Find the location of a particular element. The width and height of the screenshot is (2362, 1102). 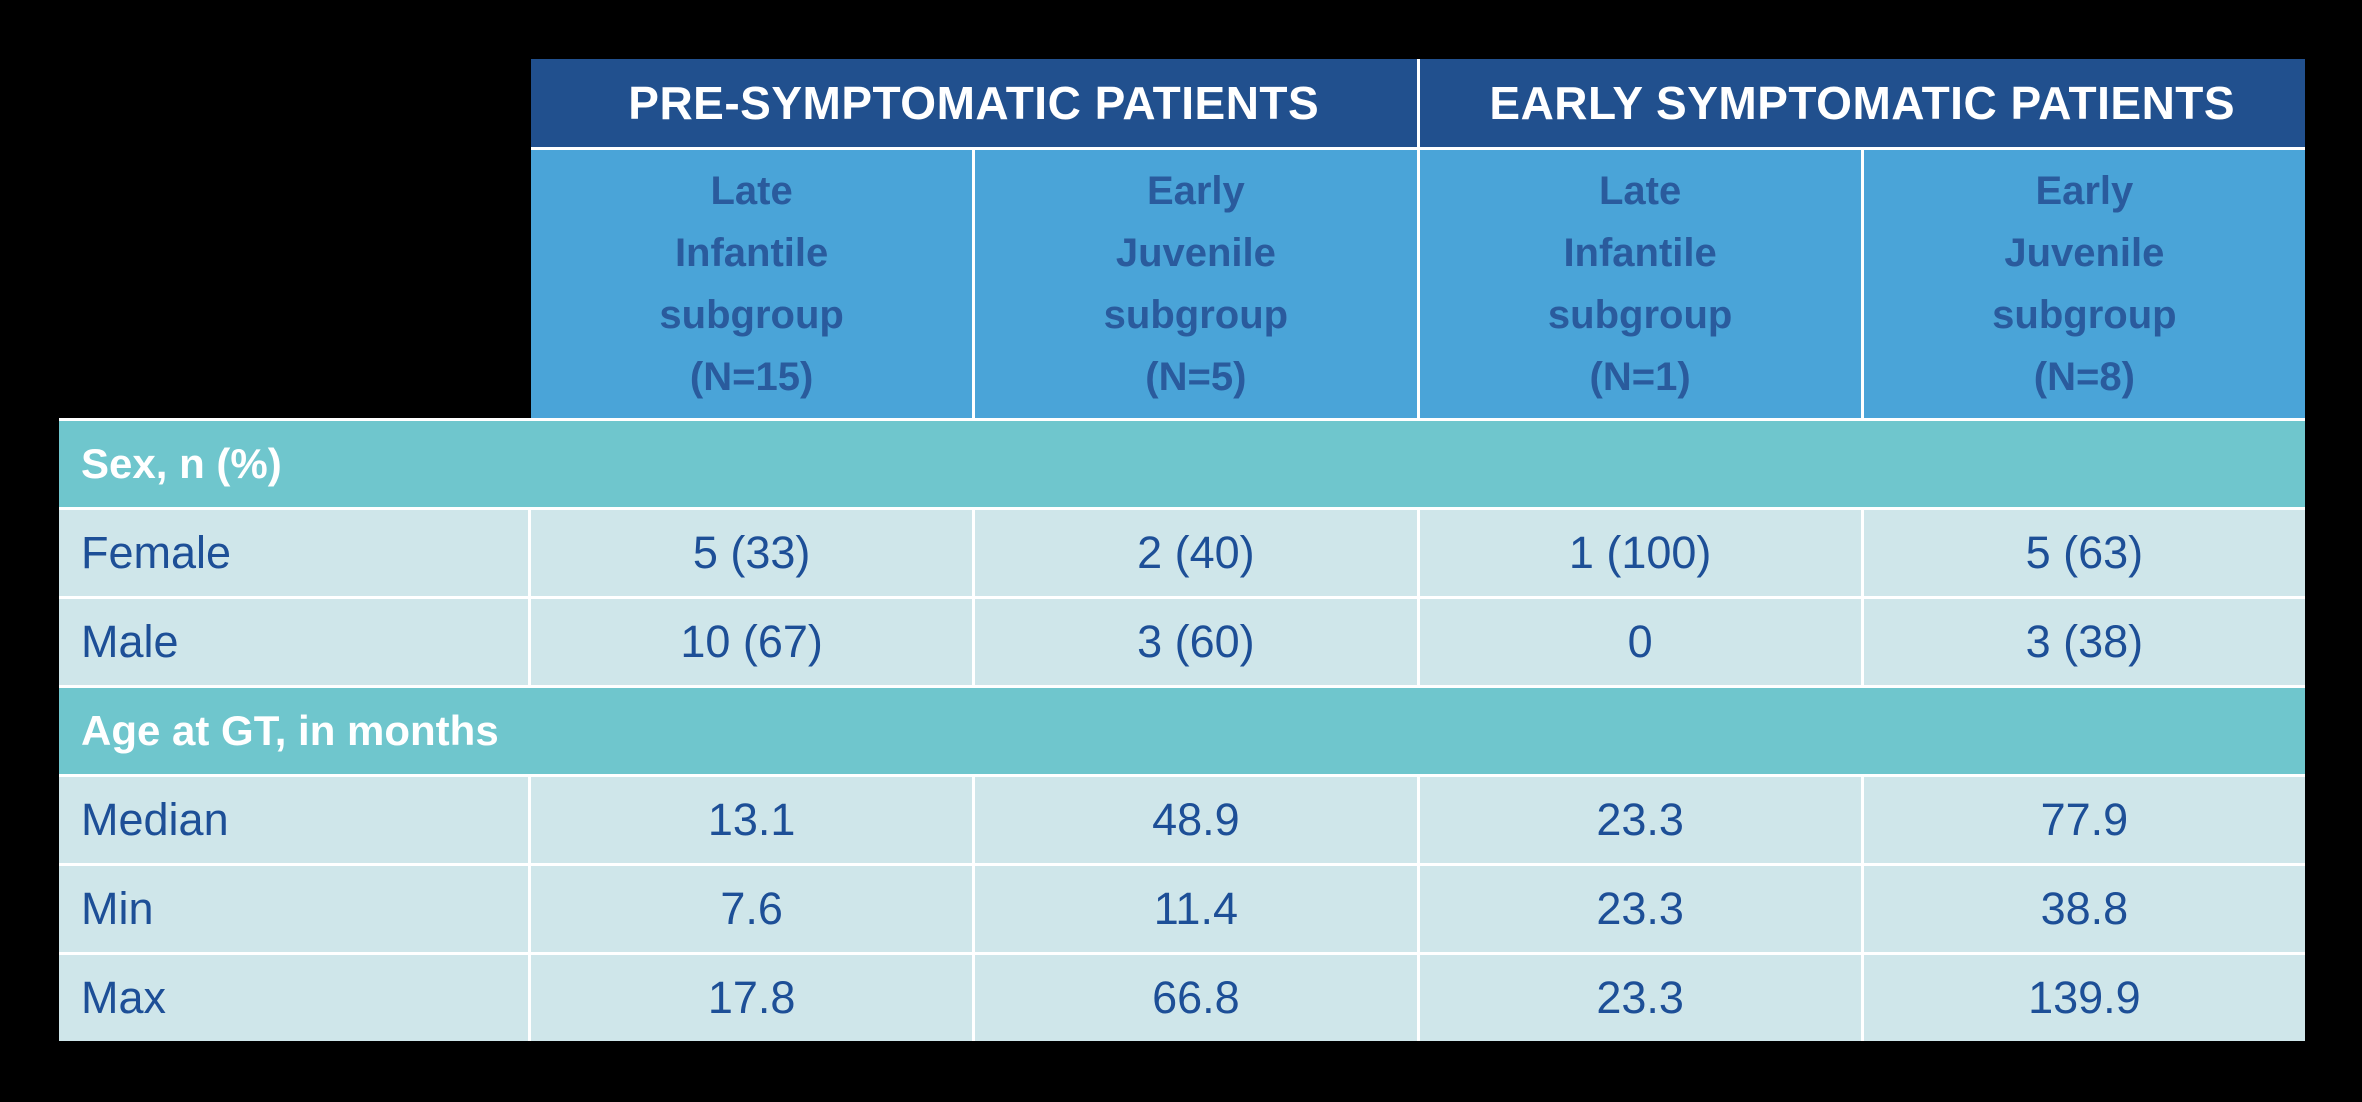

column-header-early-juvenile-n8: Early Juvenile subgroup (N=8) is located at coordinates (2084, 284).